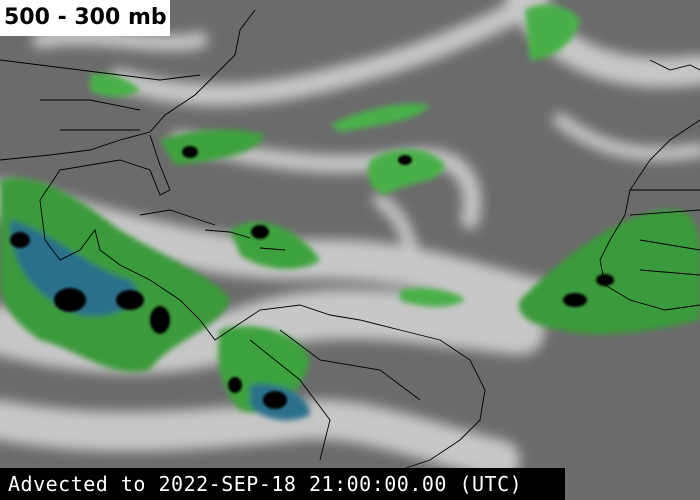  Describe the element at coordinates (85, 18) in the screenshot. I see `level-label: 500 - 300 mb` at that location.